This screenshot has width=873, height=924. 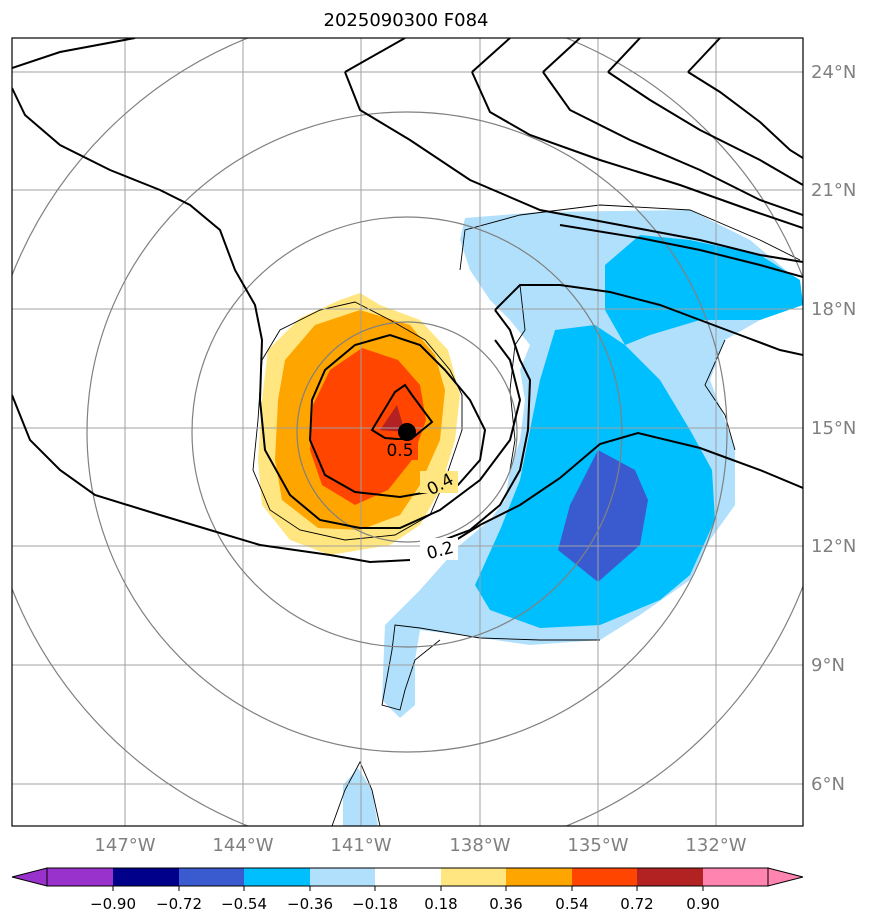 What do you see at coordinates (833, 546) in the screenshot?
I see `lat-label-12n: 12°N` at bounding box center [833, 546].